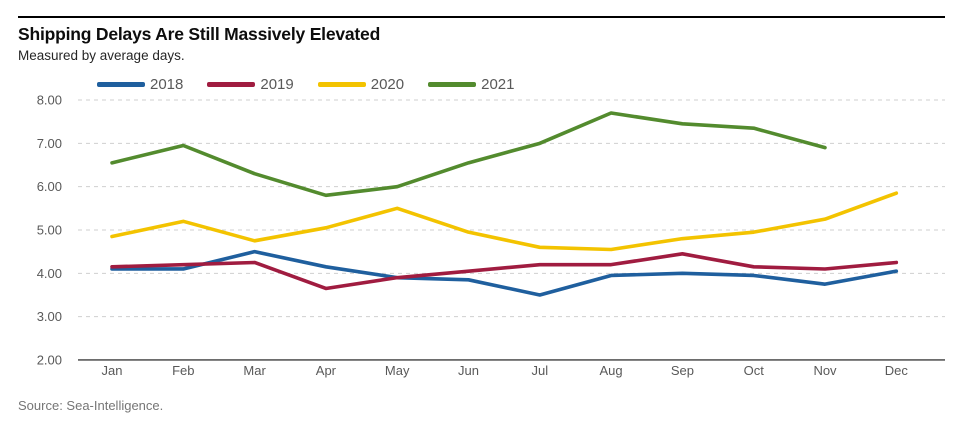 The width and height of the screenshot is (960, 426). What do you see at coordinates (49, 100) in the screenshot?
I see `y-tick-label: 8.00` at bounding box center [49, 100].